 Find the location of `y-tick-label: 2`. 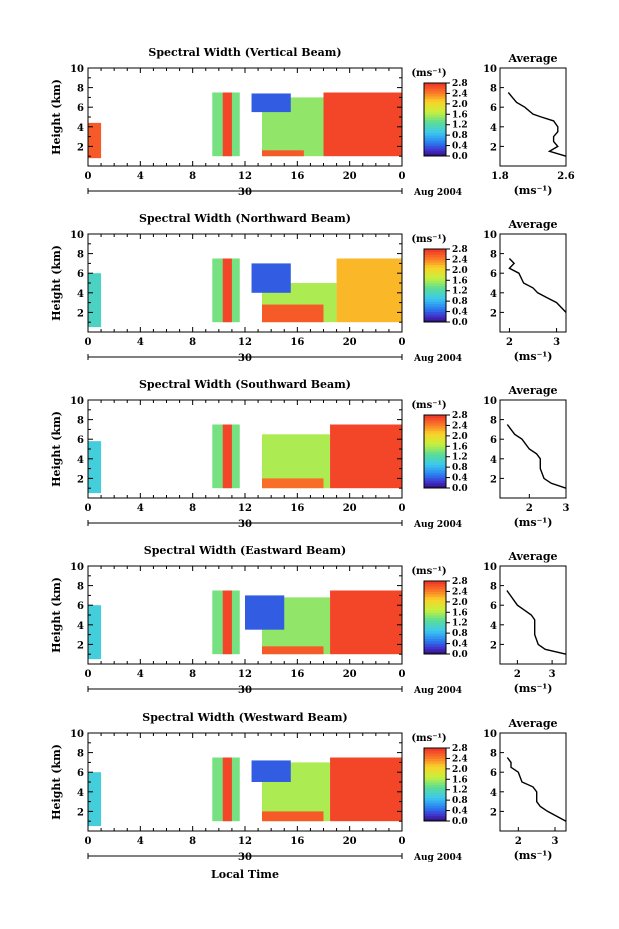

y-tick-label: 2 is located at coordinates (80, 479).